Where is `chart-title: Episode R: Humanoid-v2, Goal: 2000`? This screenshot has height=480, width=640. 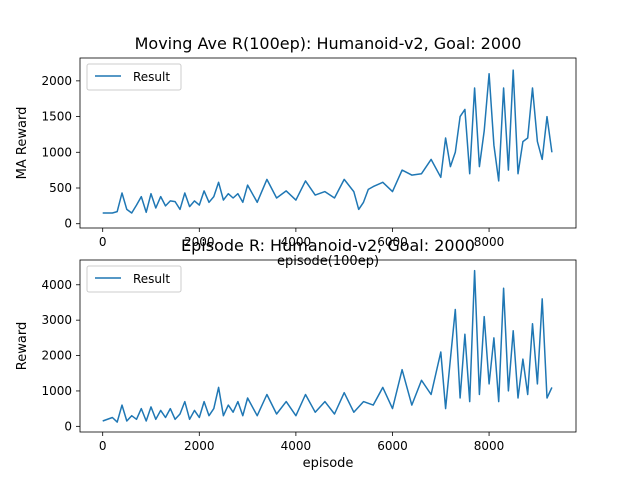
chart-title: Episode R: Humanoid-v2, Goal: 2000 is located at coordinates (328, 245).